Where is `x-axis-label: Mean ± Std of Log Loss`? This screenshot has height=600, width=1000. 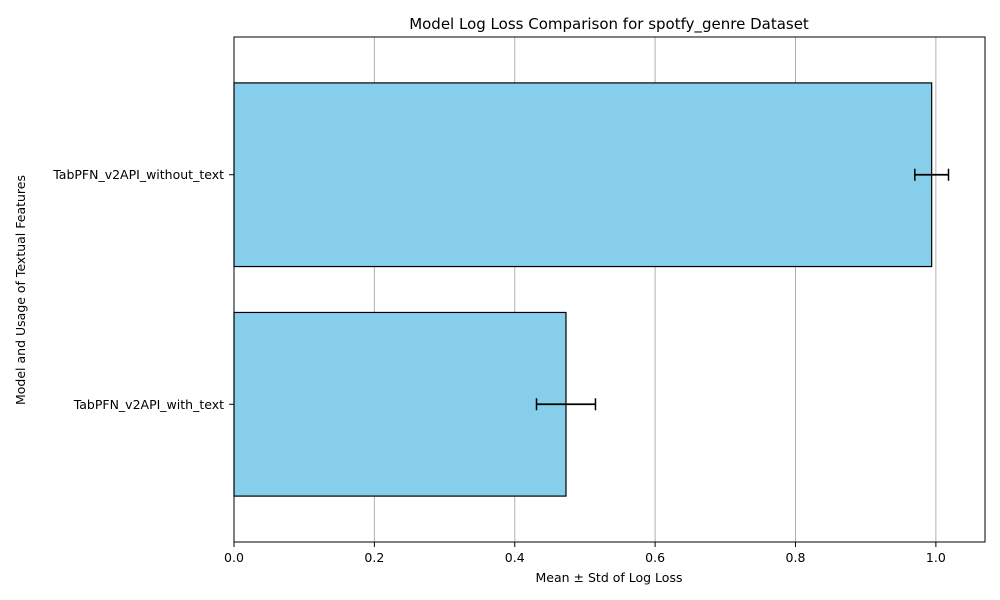 x-axis-label: Mean ± Std of Log Loss is located at coordinates (609, 577).